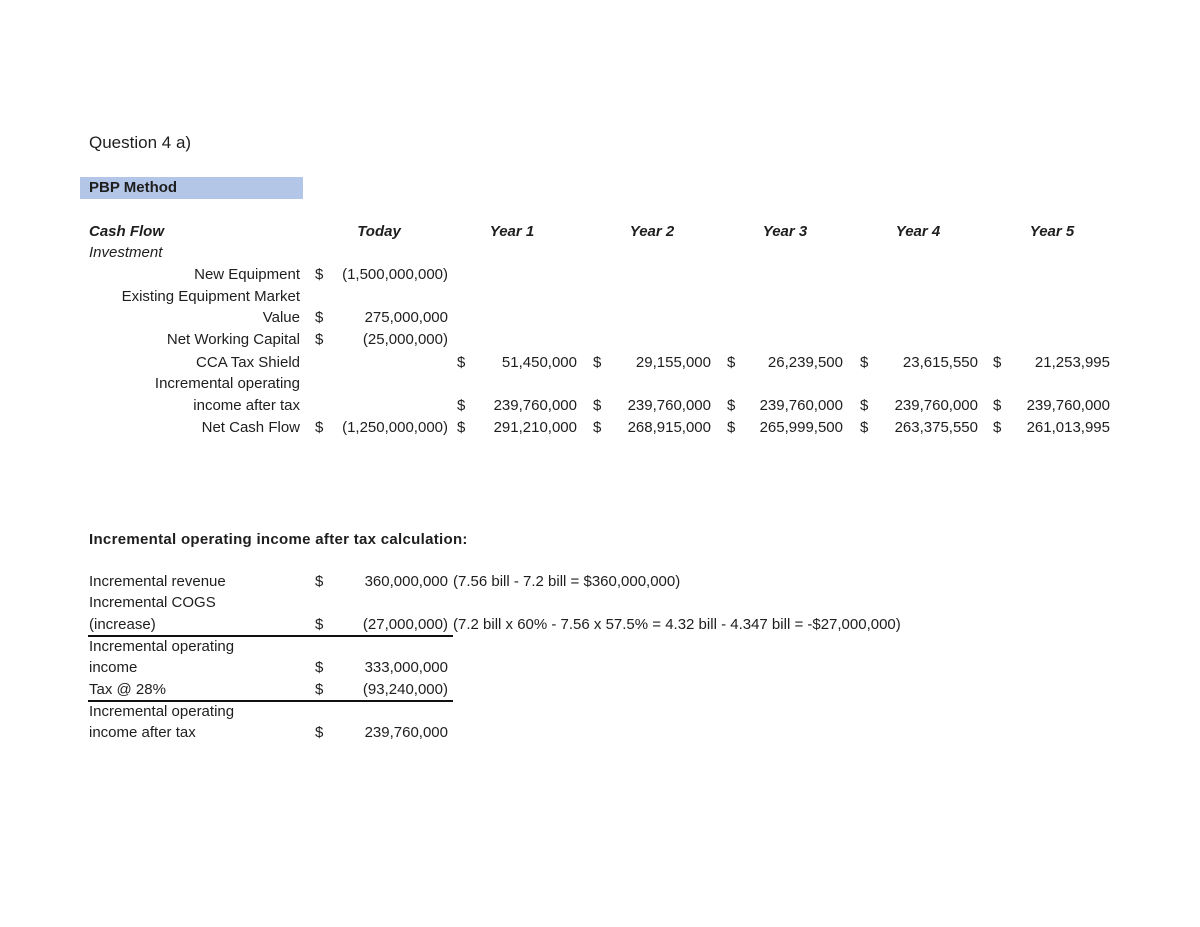 Image resolution: width=1200 pixels, height=927 pixels. I want to click on header-cash-flow: Cash Flow, so click(127, 231).